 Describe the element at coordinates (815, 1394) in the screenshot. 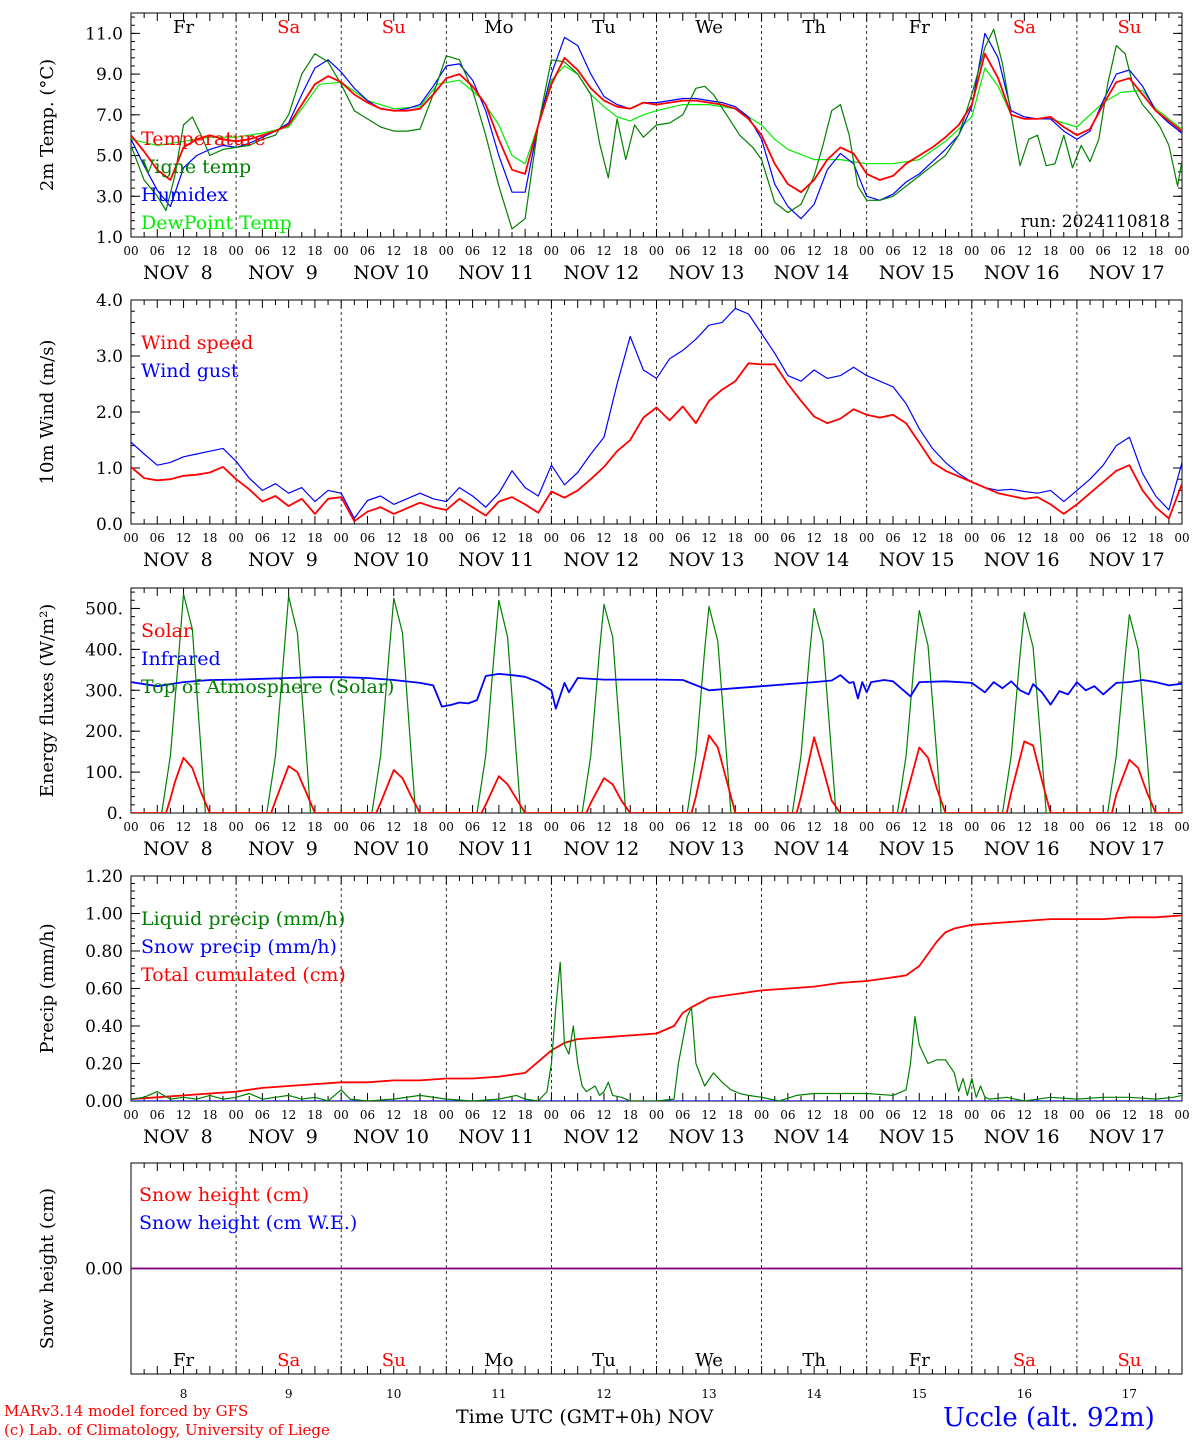

I see `day-number-label: 14` at that location.